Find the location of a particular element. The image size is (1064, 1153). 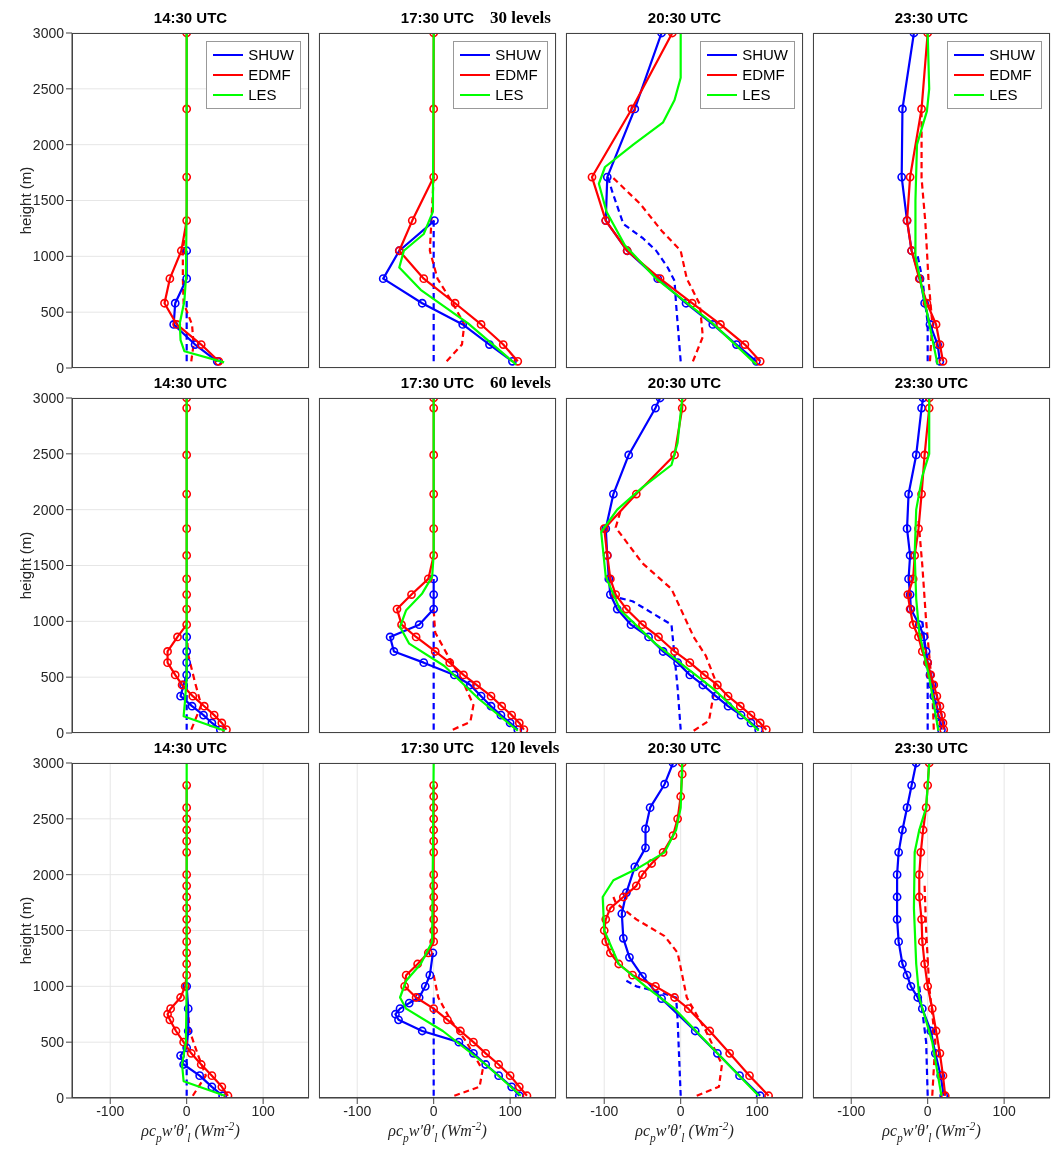

text: 30 levels is located at coordinates (520, 18).